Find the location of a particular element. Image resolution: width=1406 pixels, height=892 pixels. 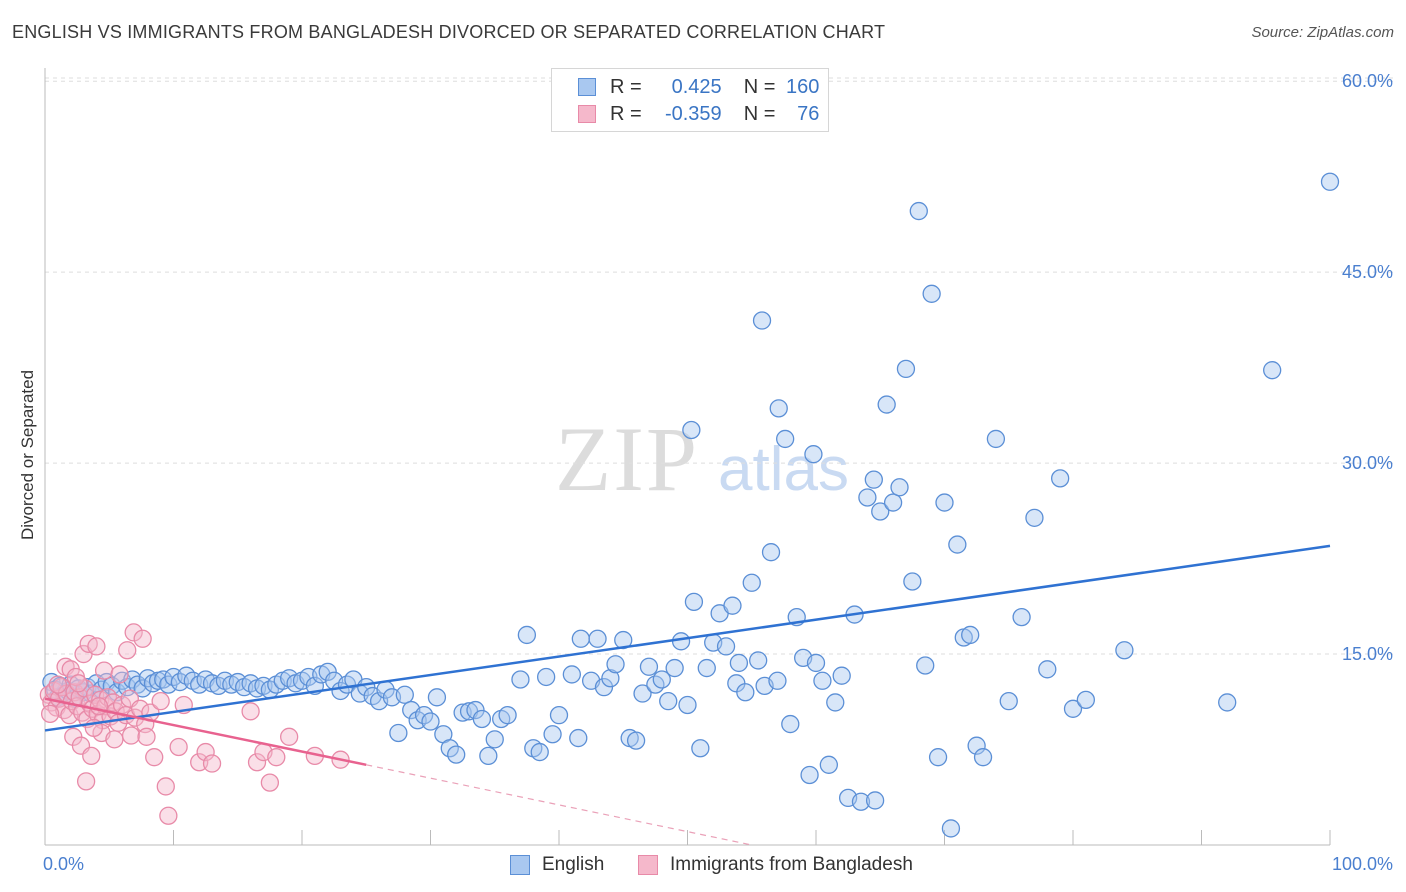

bottom-legend-swatch-english is located at coordinates (520, 865).